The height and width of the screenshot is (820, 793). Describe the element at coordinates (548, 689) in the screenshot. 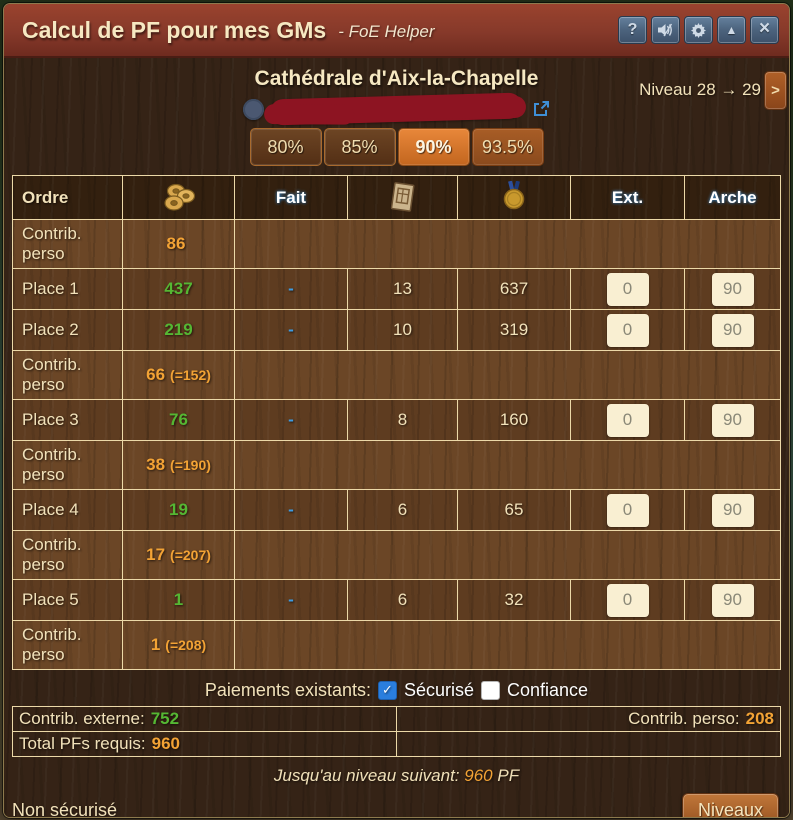

I see `trust-label: Confiance` at that location.